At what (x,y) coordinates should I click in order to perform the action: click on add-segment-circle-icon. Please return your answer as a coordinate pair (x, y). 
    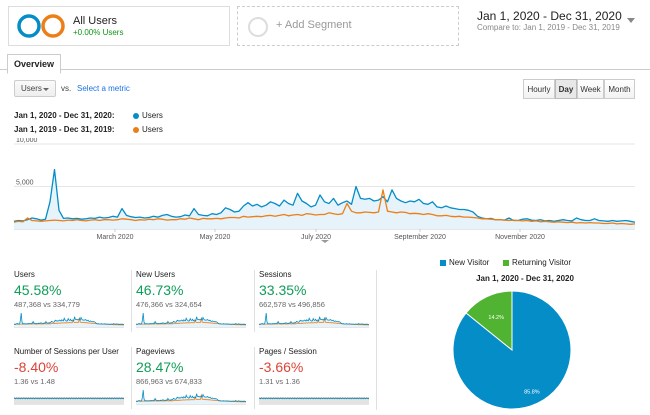
    Looking at the image, I should click on (258, 27).